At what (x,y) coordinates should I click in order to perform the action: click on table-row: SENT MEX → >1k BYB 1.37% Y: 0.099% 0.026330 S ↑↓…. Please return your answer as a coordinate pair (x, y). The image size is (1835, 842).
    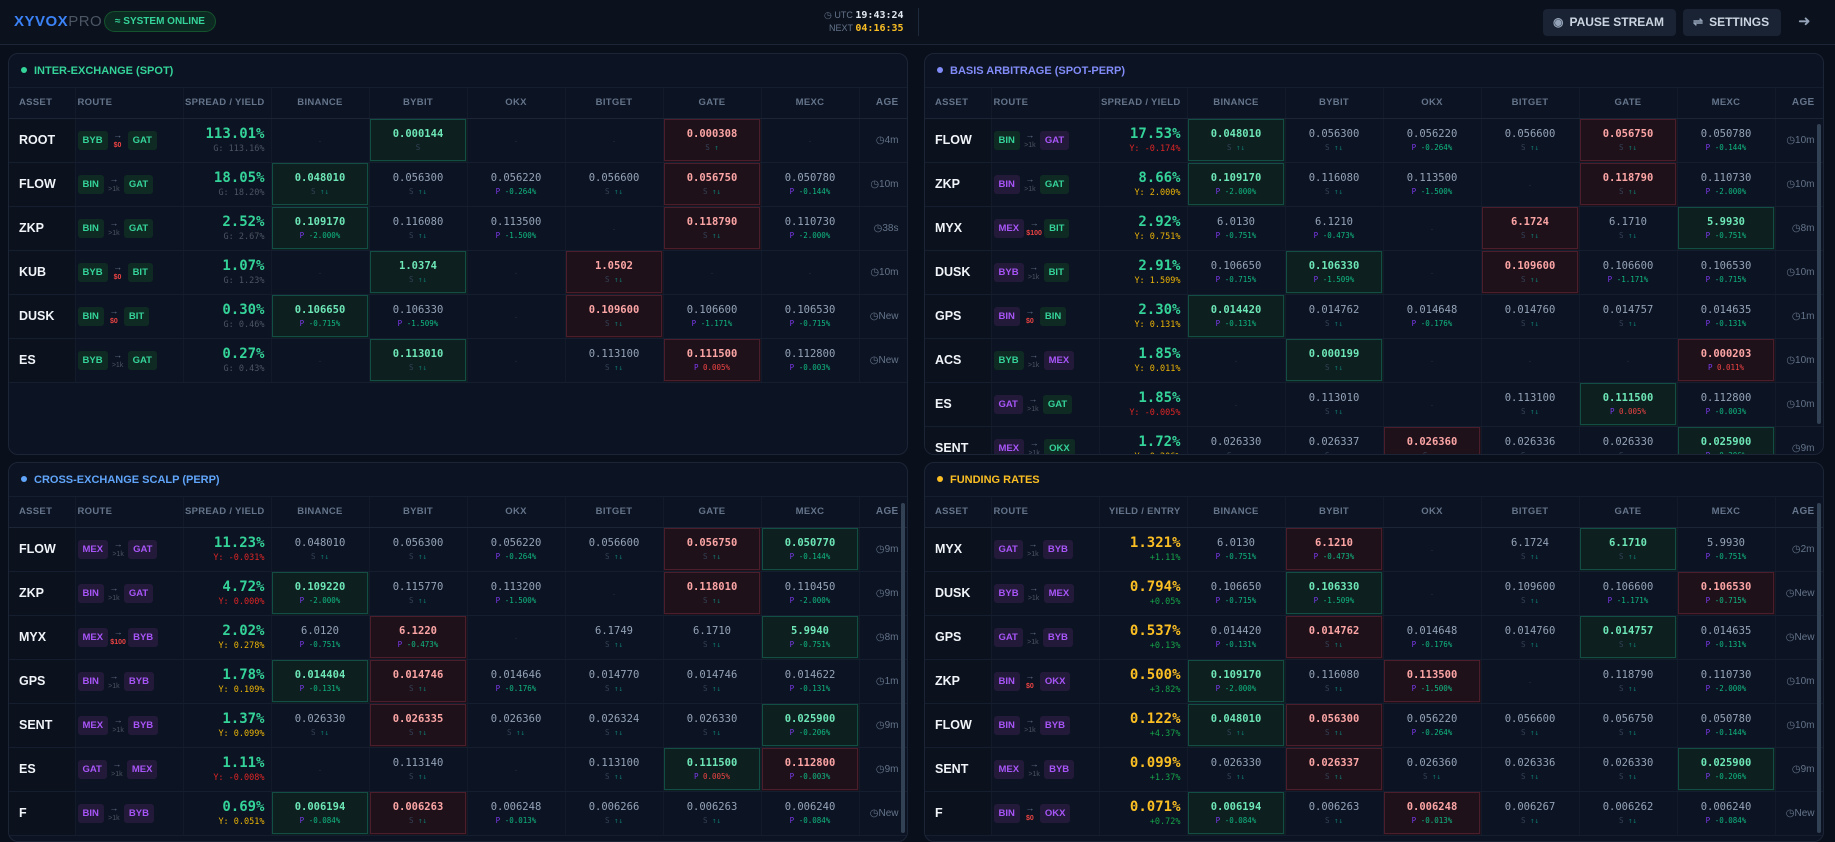
    Looking at the image, I should click on (458, 725).